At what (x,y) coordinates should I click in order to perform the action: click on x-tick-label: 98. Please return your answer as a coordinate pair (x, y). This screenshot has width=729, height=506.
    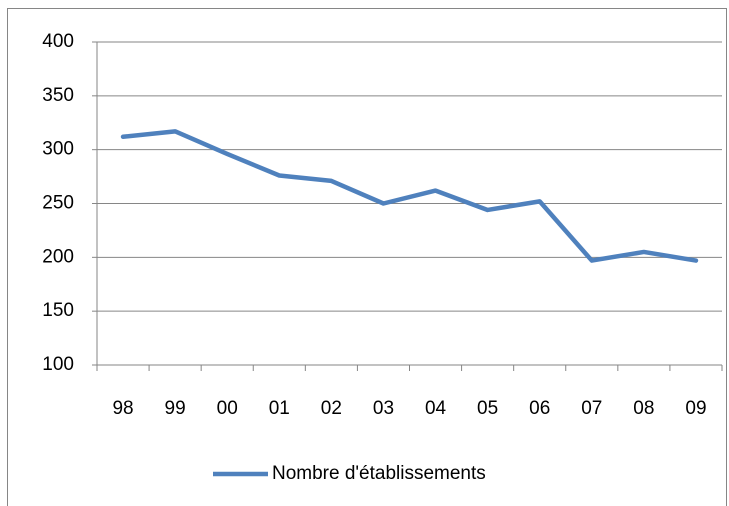
    Looking at the image, I should click on (122, 408).